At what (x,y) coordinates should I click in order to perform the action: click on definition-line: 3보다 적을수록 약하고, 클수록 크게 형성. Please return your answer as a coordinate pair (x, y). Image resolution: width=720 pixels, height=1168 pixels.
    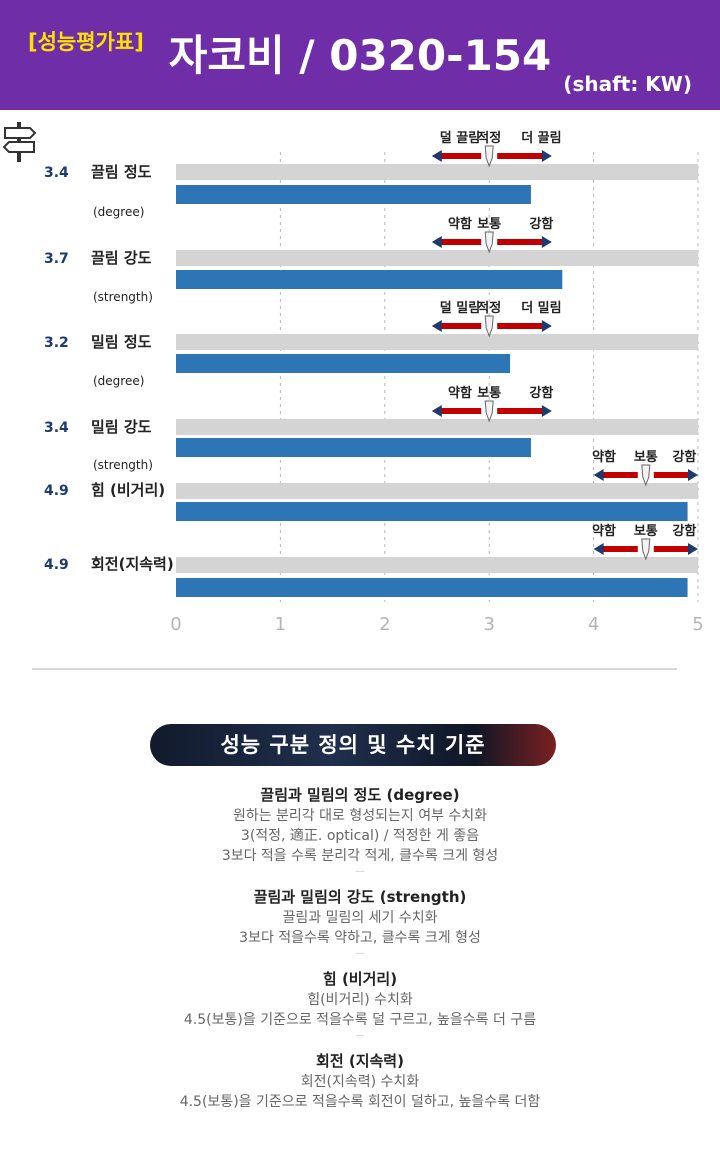
    Looking at the image, I should click on (360, 938).